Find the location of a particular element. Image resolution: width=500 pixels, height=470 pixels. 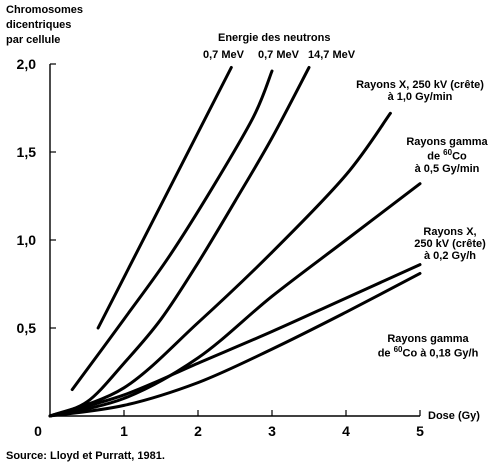

x-tick-label: 4 is located at coordinates (346, 431).